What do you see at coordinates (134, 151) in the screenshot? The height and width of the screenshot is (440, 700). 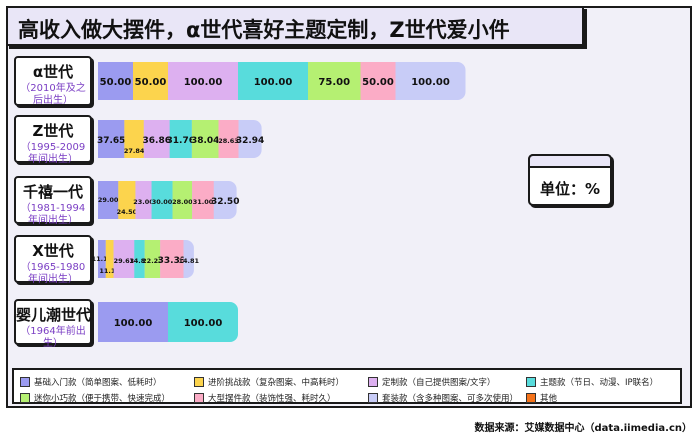 I see `data-label: 27.84` at bounding box center [134, 151].